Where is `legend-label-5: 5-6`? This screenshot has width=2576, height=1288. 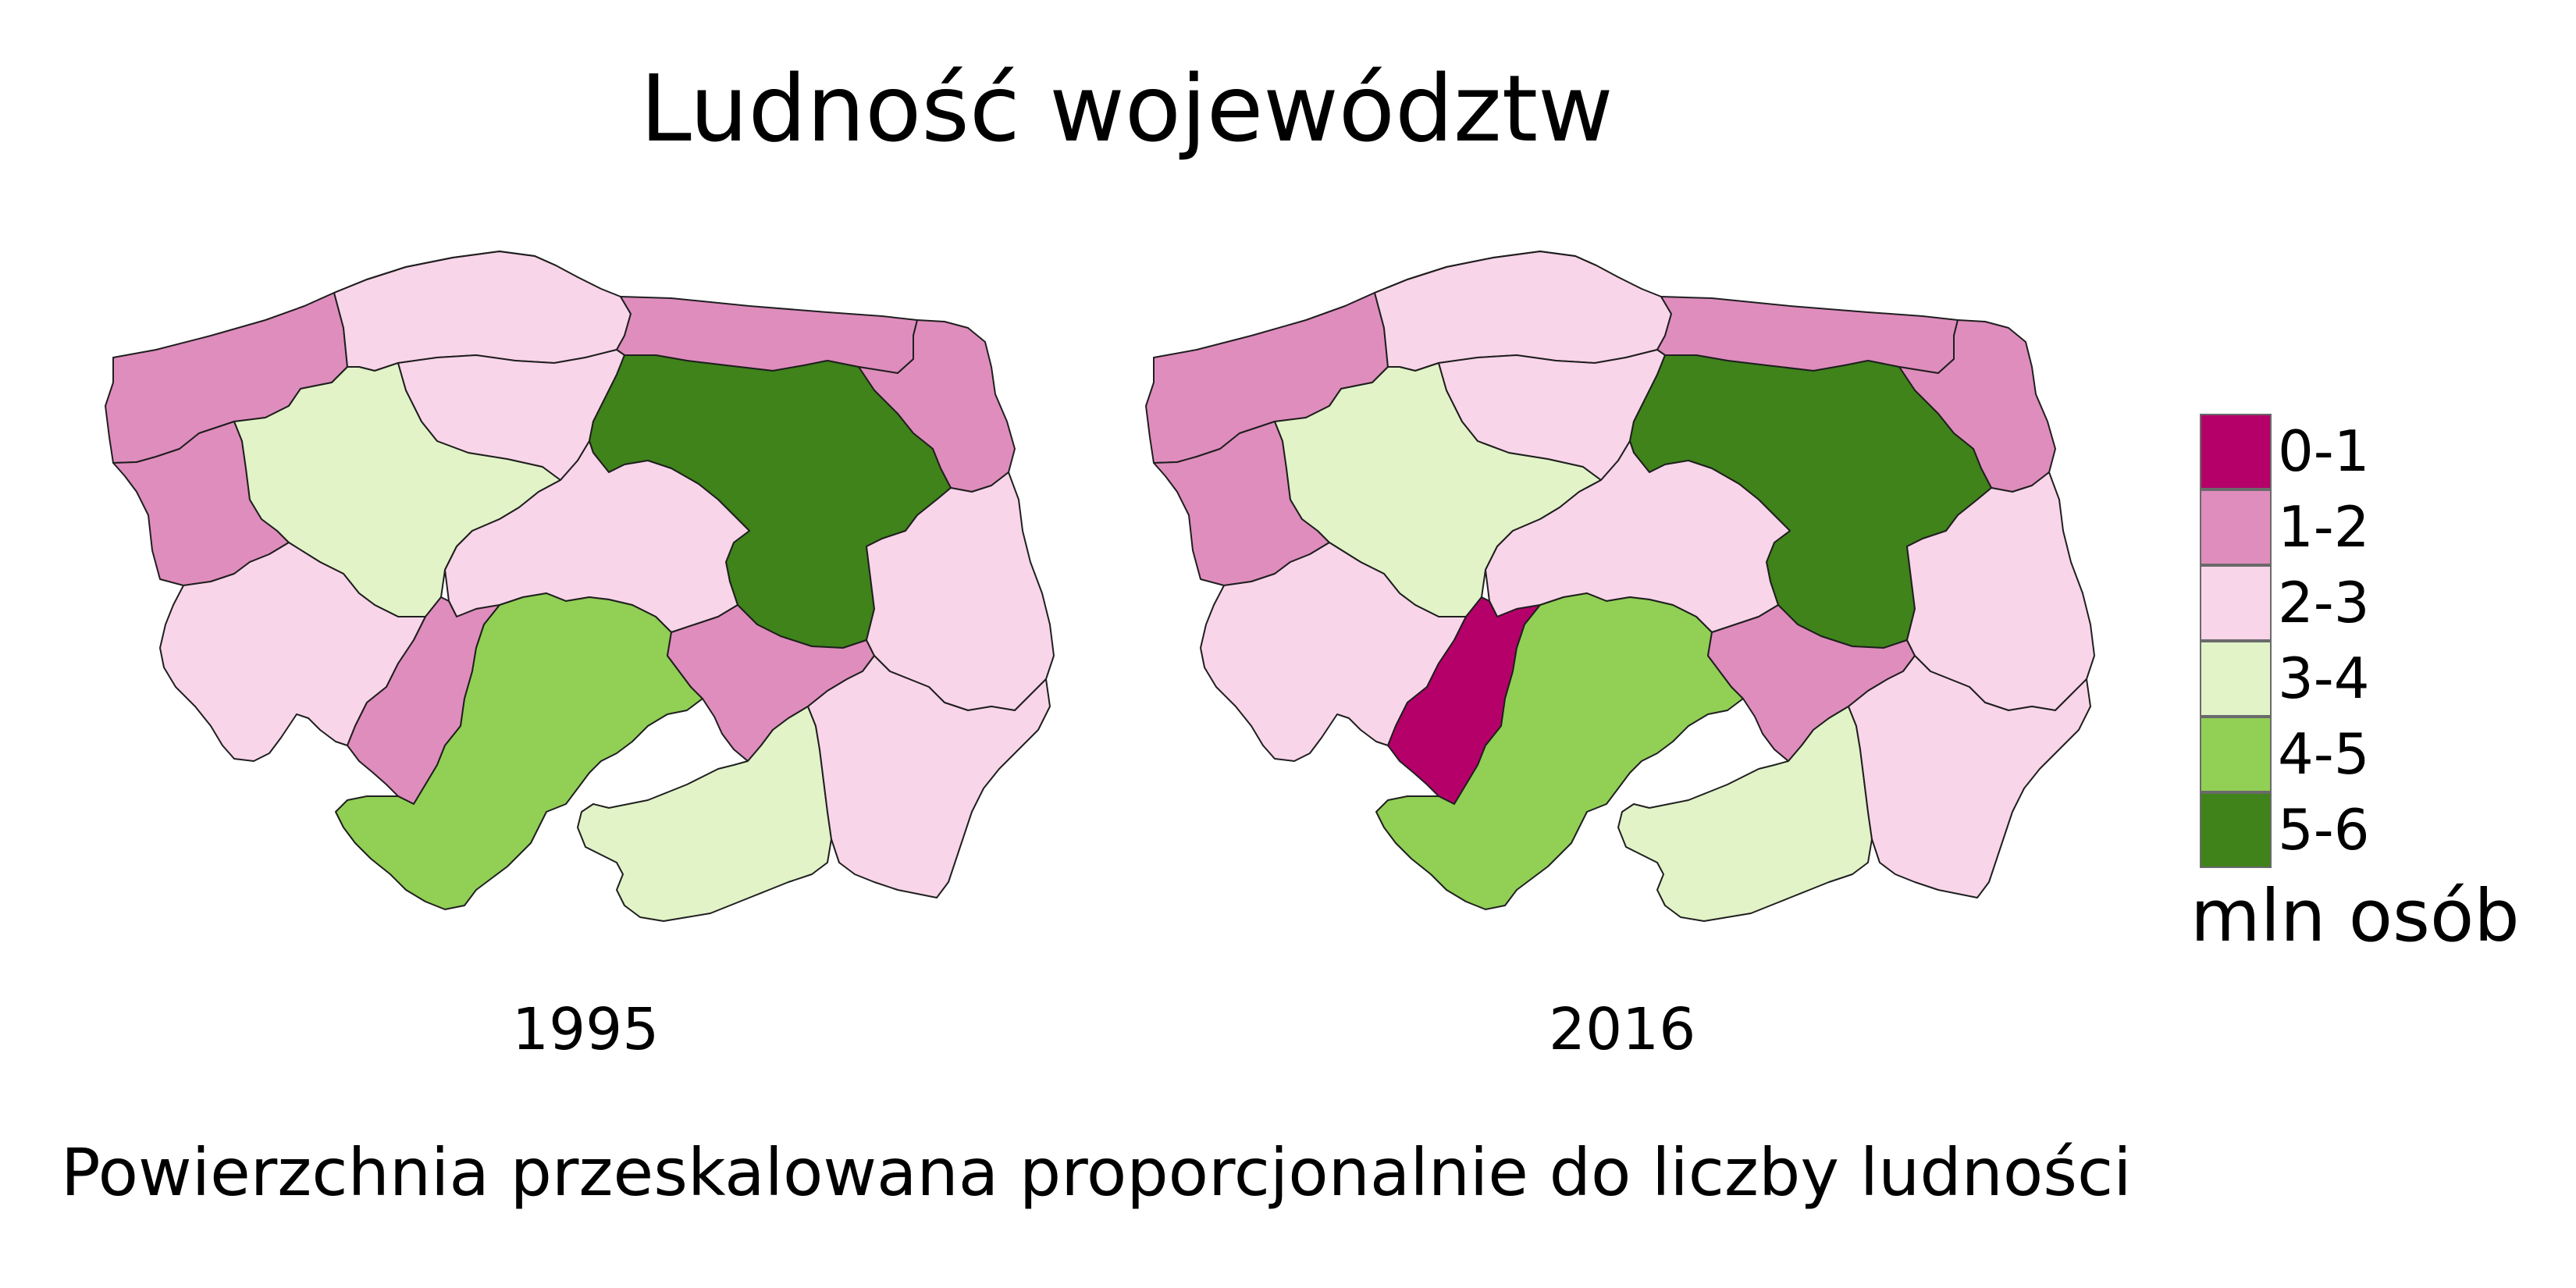 legend-label-5: 5-6 is located at coordinates (2324, 830).